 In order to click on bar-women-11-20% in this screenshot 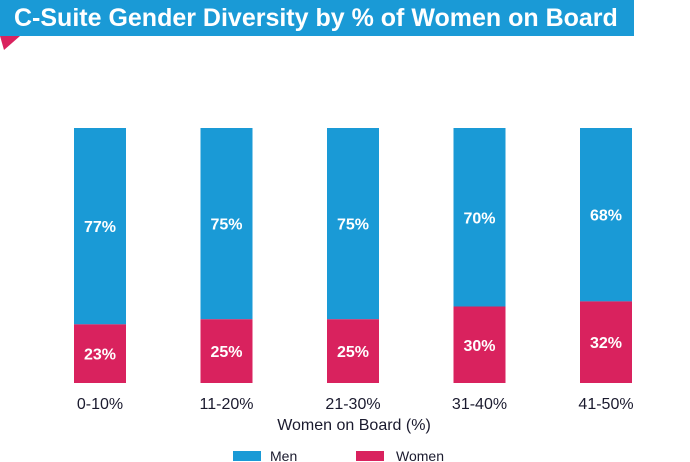, I will do `click(226, 351)`.